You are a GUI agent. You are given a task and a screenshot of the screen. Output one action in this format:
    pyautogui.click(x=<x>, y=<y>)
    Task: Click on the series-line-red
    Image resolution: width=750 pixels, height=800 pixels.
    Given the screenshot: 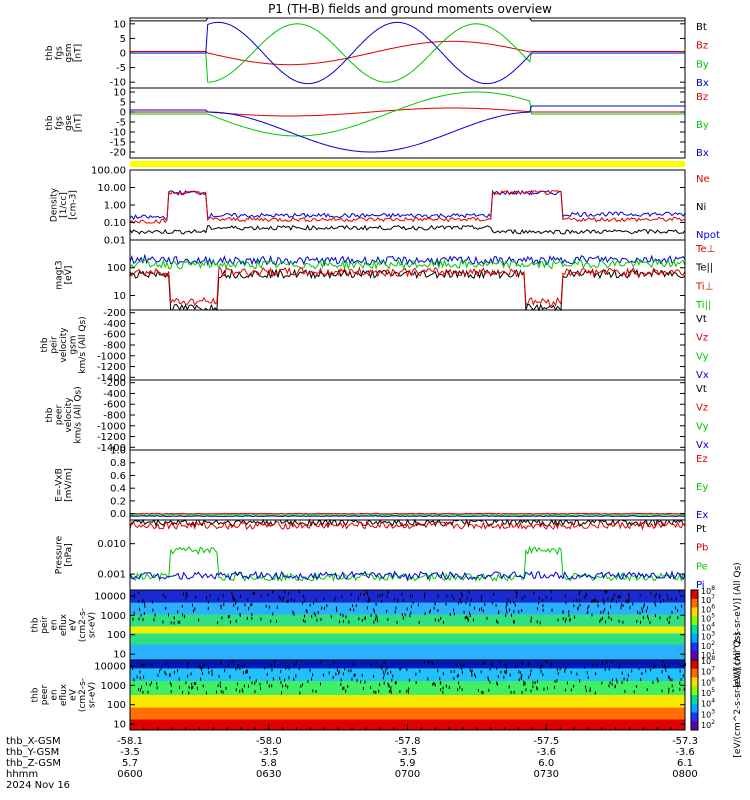 What is the action you would take?
    pyautogui.click(x=407, y=525)
    